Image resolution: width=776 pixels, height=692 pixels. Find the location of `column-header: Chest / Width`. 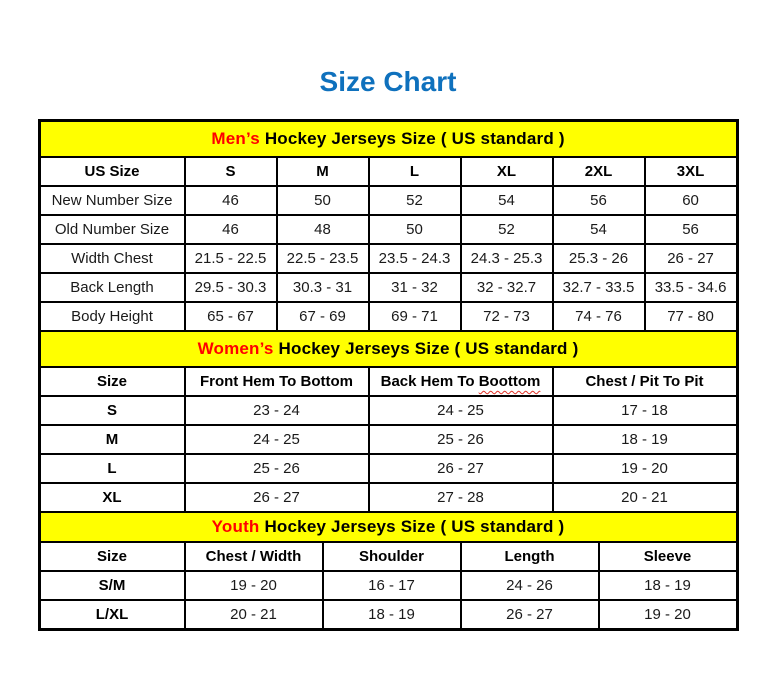

column-header: Chest / Width is located at coordinates (253, 556).